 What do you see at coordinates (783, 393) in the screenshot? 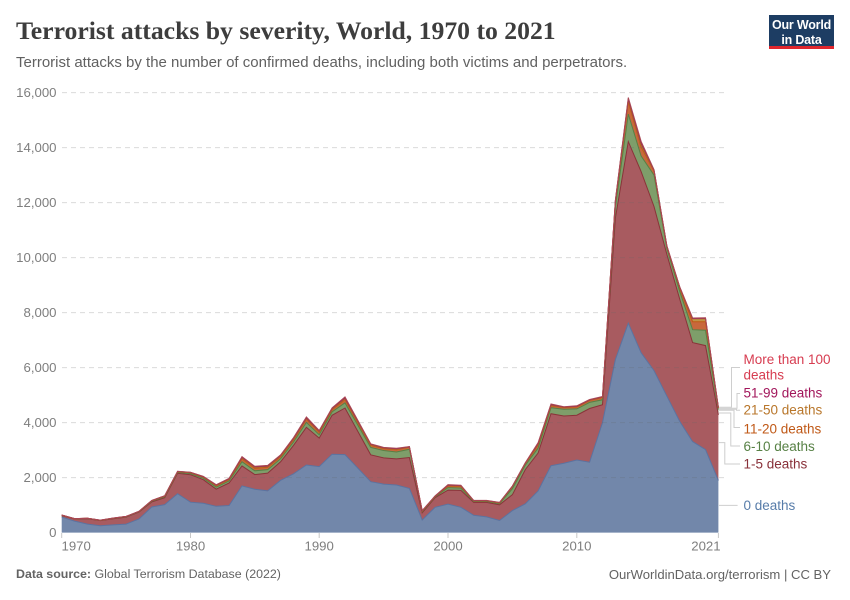
I see `svg-text: 51-99 deaths` at bounding box center [783, 393].